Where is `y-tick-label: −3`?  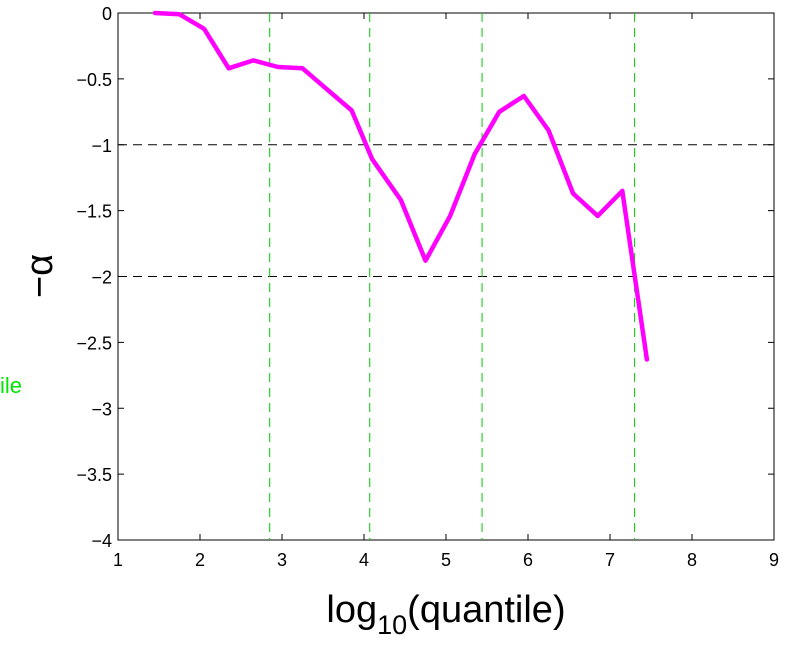 y-tick-label: −3 is located at coordinates (101, 409).